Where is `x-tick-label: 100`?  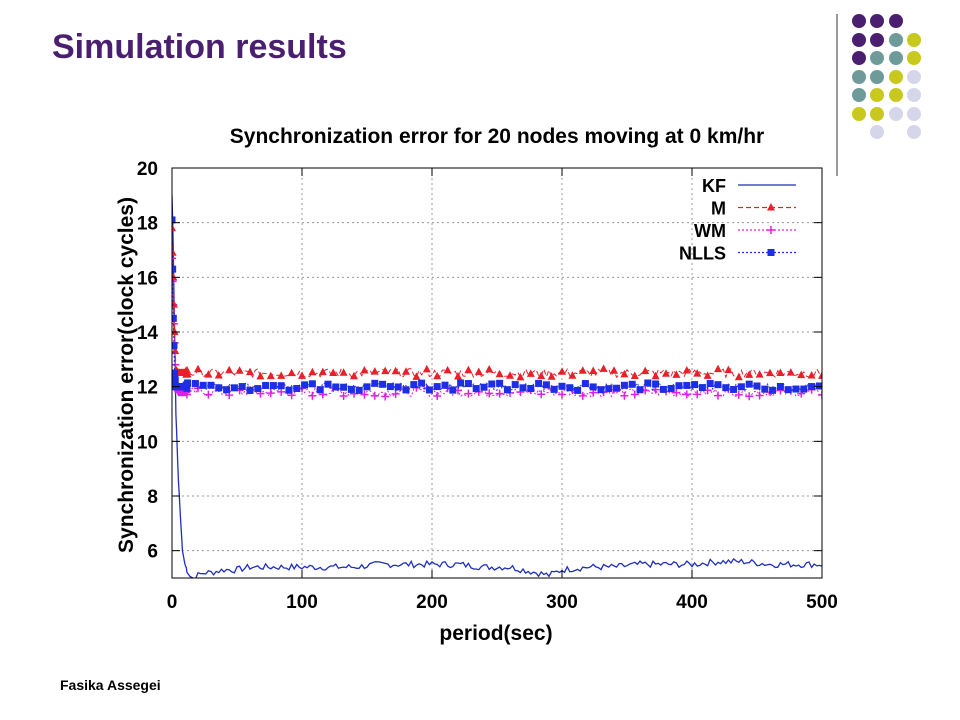
x-tick-label: 100 is located at coordinates (302, 602).